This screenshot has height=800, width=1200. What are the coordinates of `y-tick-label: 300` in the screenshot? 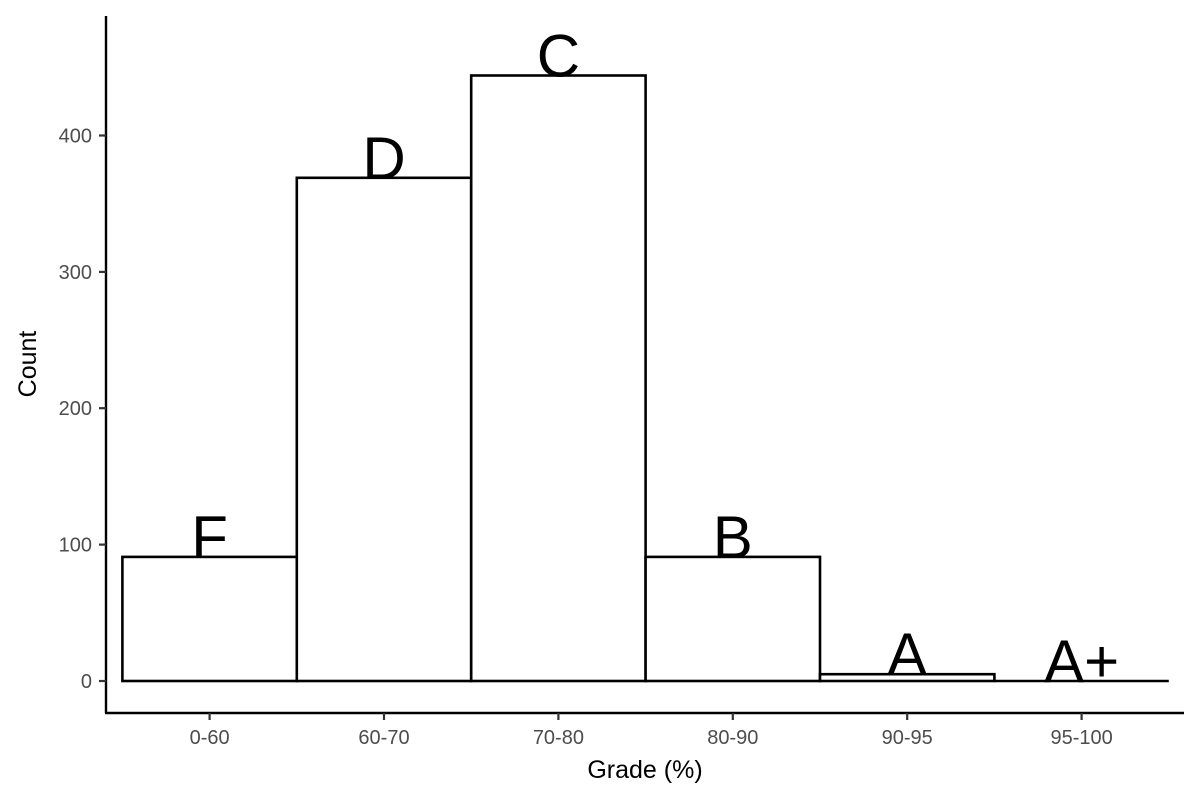 It's located at (75, 273).